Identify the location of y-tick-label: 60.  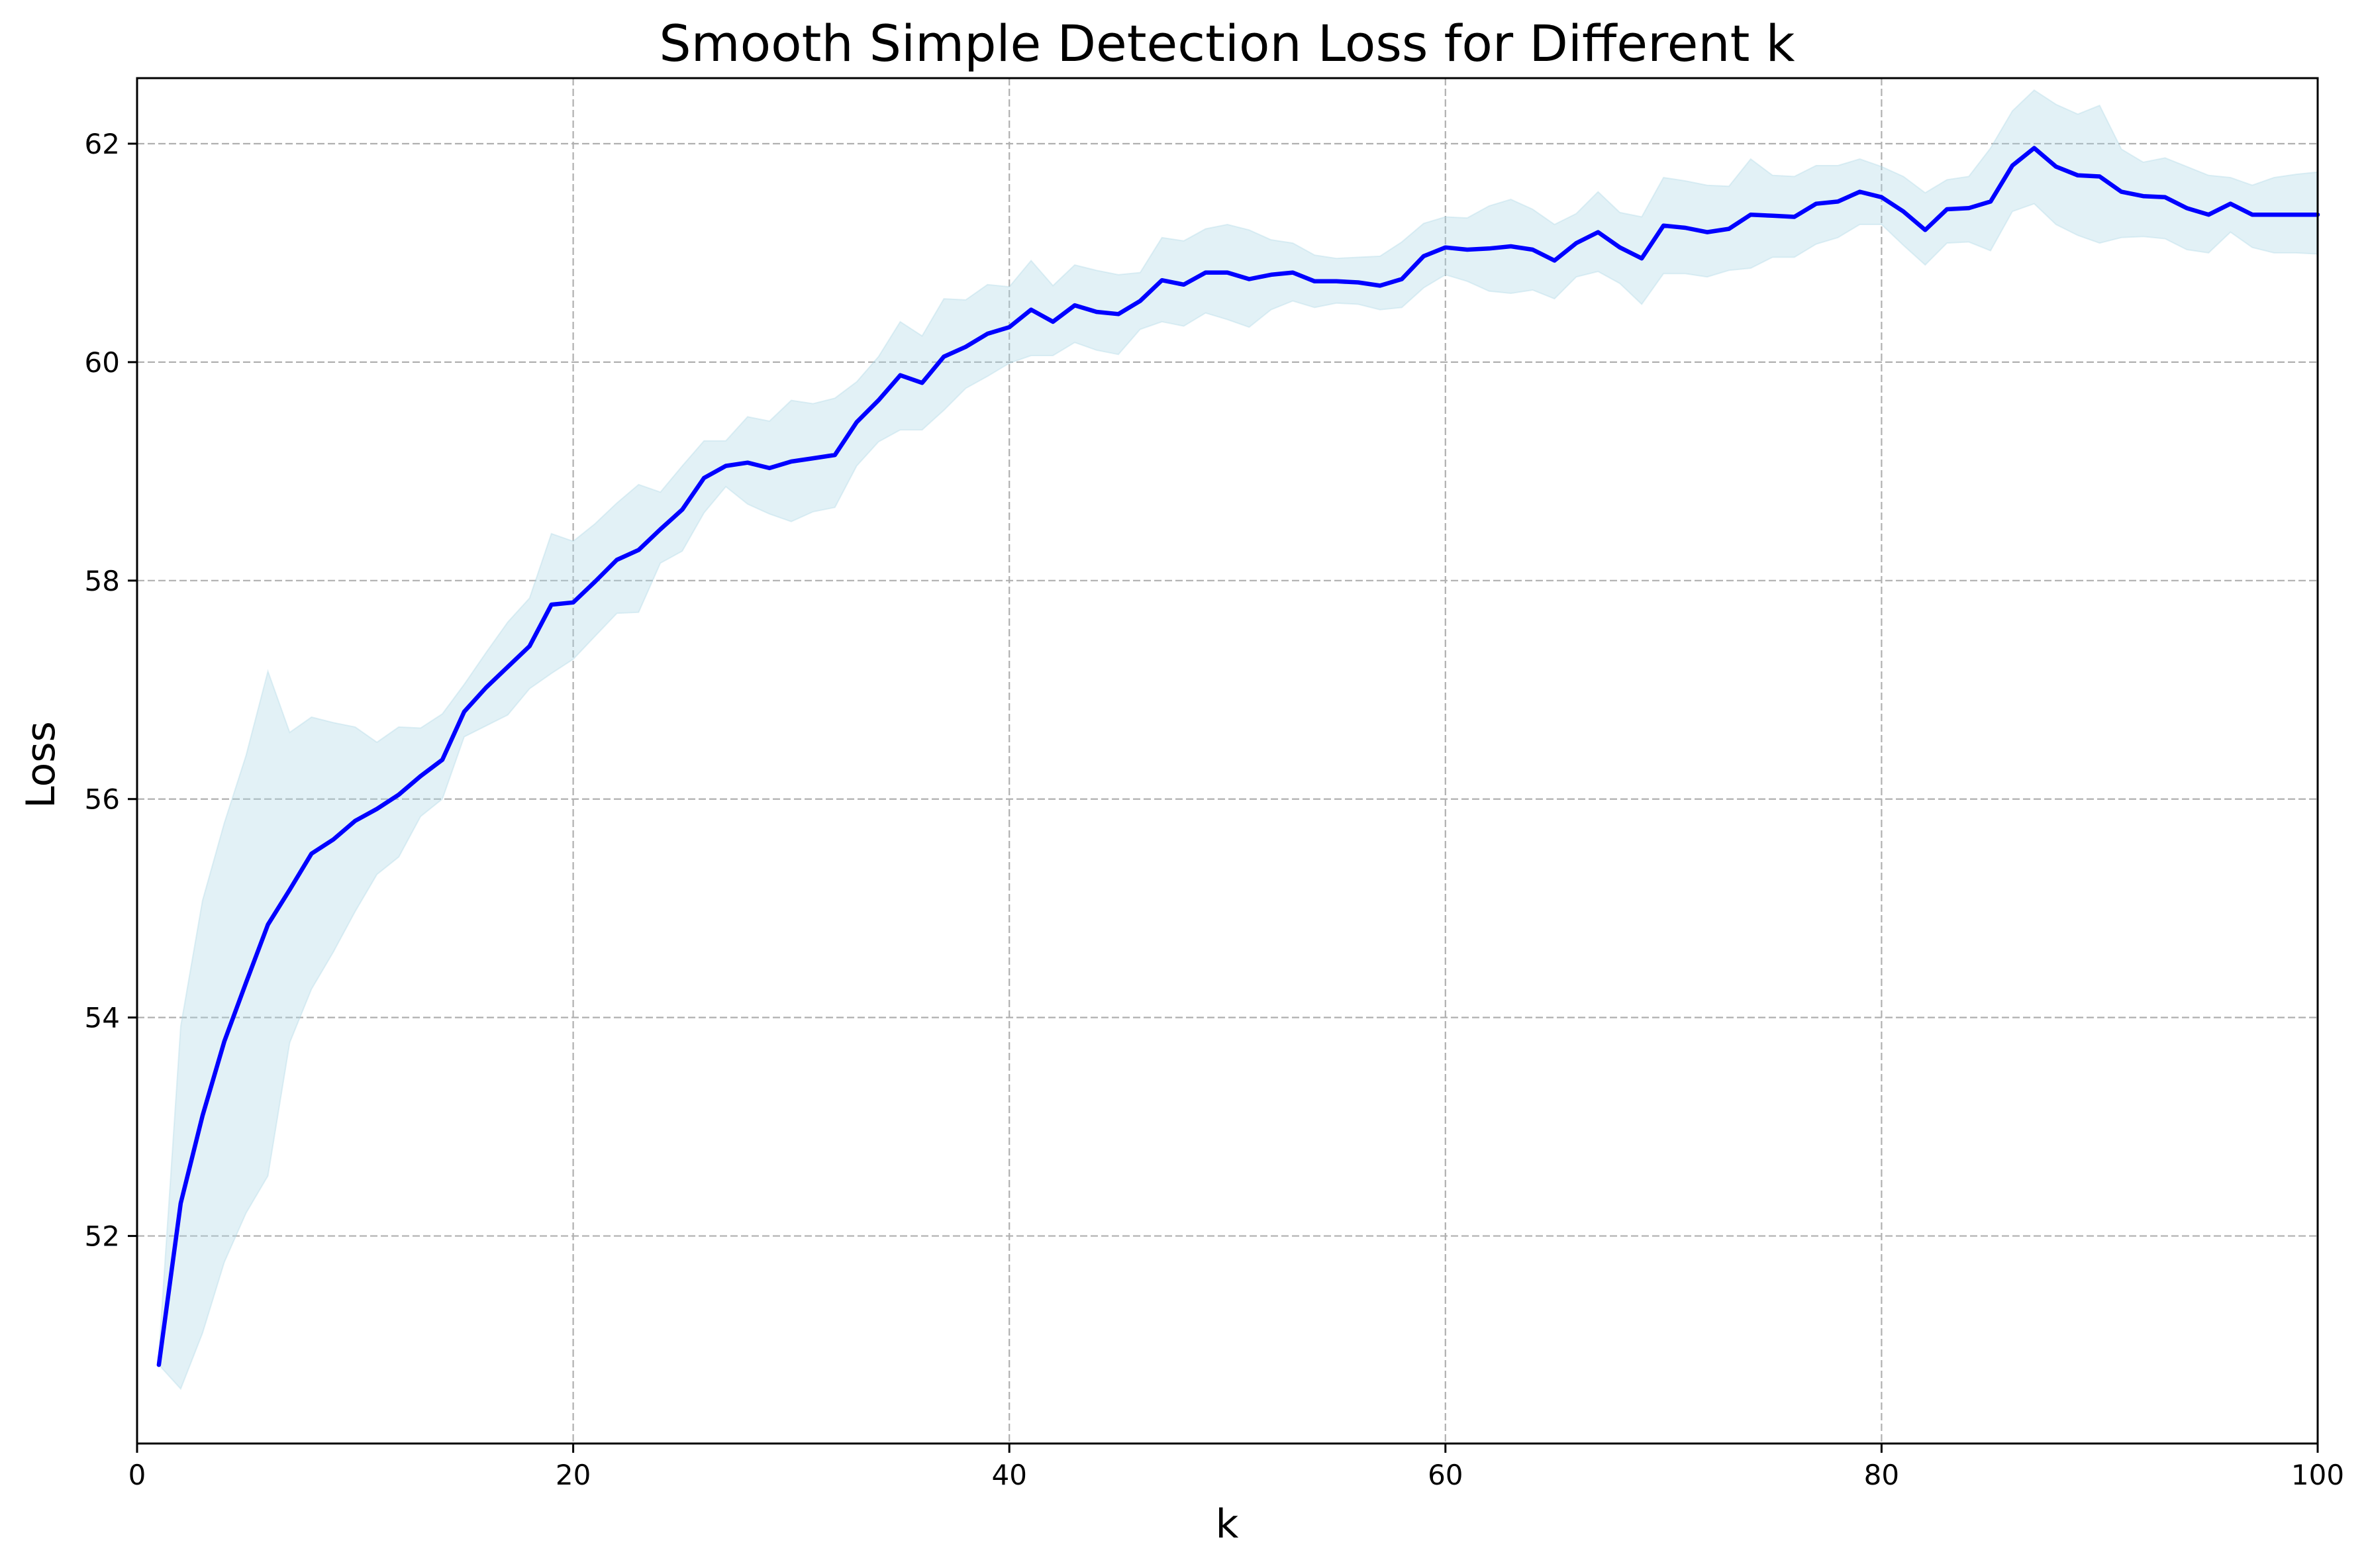
(102, 362).